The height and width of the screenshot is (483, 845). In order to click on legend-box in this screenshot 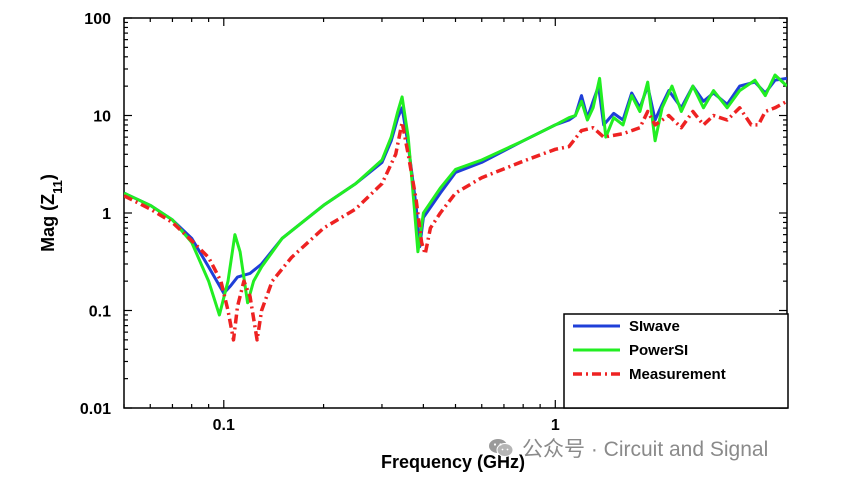, I will do `click(676, 361)`.